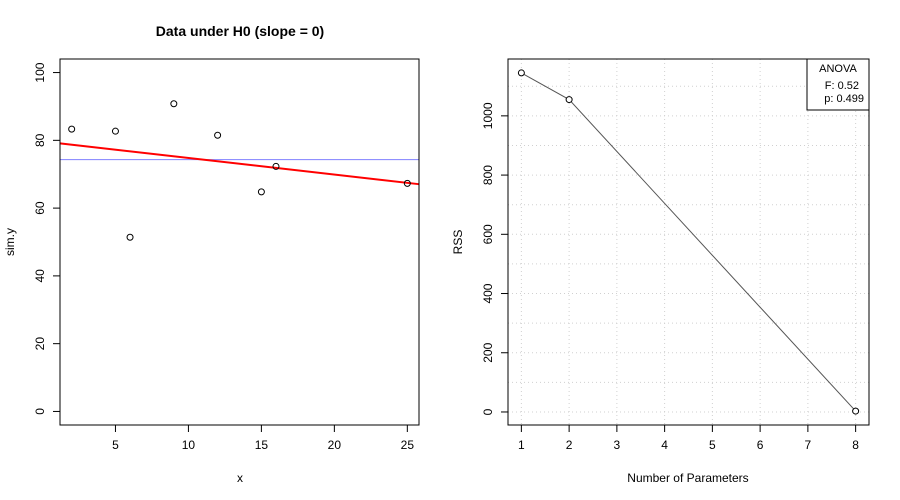 The width and height of the screenshot is (900, 500). Describe the element at coordinates (844, 99) in the screenshot. I see `legend-p-value: p: 0.499` at that location.